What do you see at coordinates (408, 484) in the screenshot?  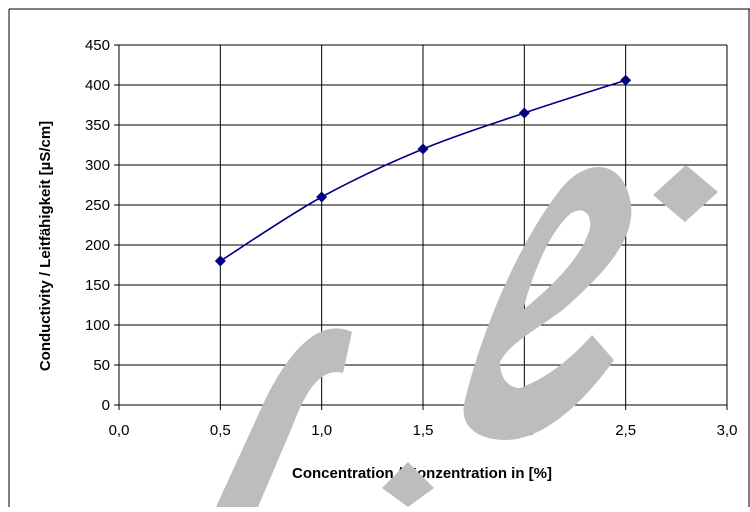 I see `watermark-dot-left` at bounding box center [408, 484].